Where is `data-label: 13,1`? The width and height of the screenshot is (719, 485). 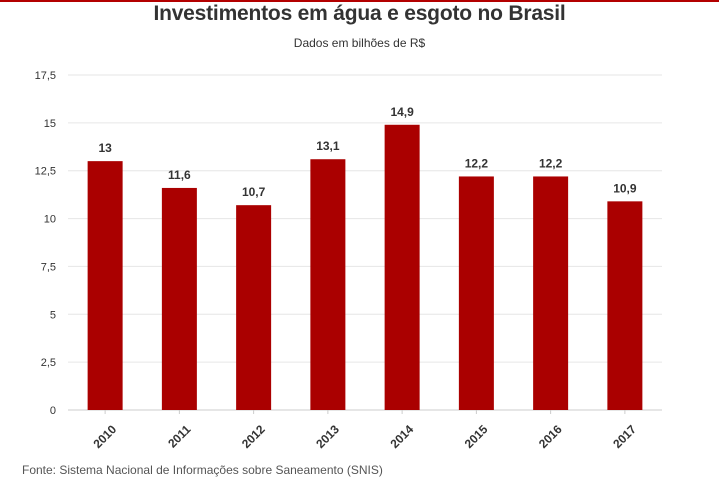
data-label: 13,1 is located at coordinates (328, 146).